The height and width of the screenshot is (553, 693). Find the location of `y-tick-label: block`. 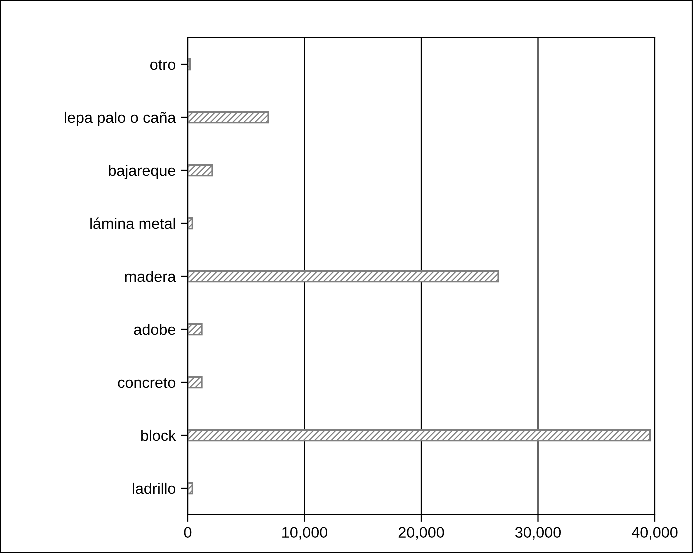

y-tick-label: block is located at coordinates (159, 436).